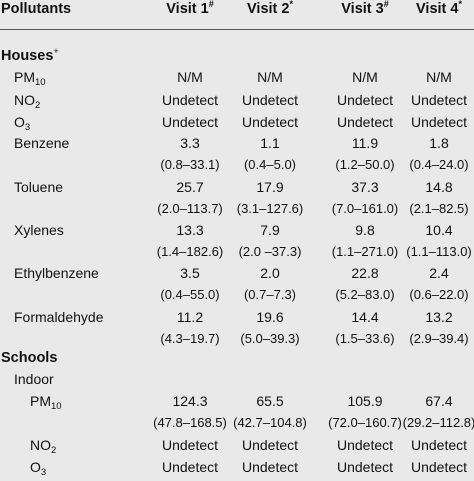 This screenshot has height=481, width=474. I want to click on ci-cell: (2.0–113.7), so click(190, 208).